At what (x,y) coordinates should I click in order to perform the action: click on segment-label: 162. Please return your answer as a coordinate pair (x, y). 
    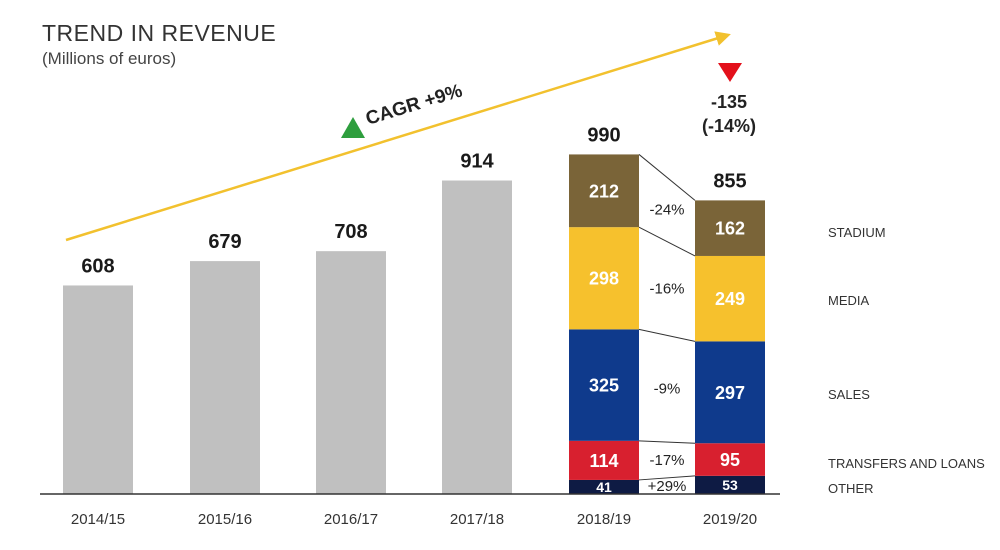
    Looking at the image, I should click on (730, 229).